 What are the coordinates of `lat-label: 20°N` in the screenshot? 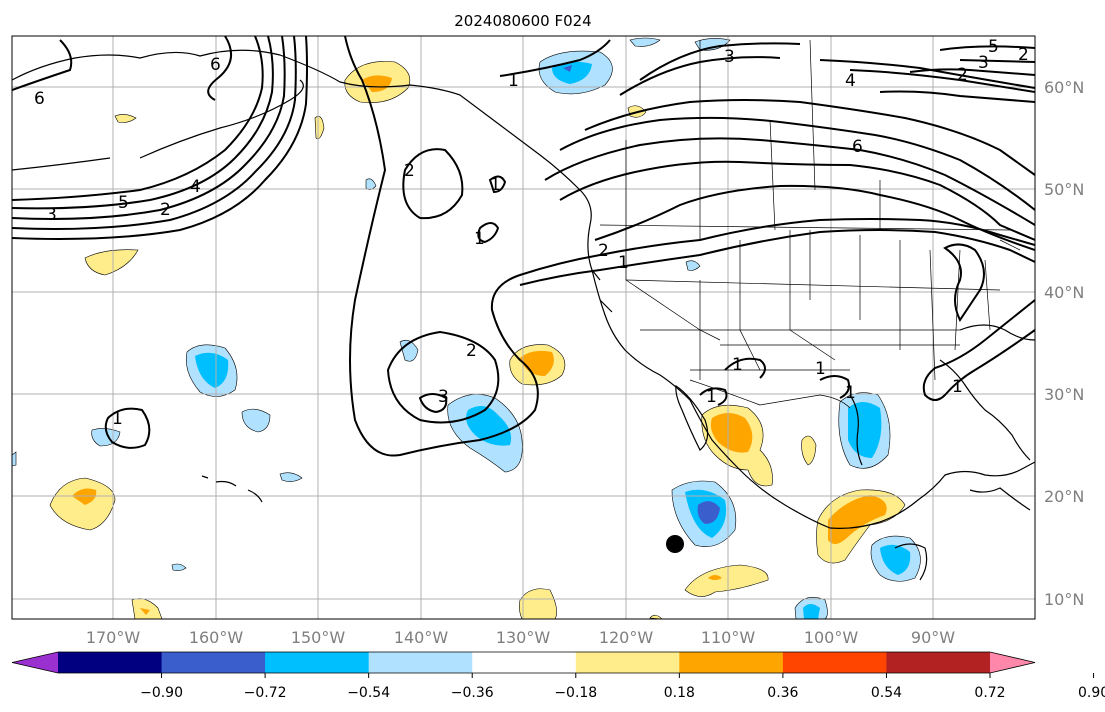 It's located at (1064, 496).